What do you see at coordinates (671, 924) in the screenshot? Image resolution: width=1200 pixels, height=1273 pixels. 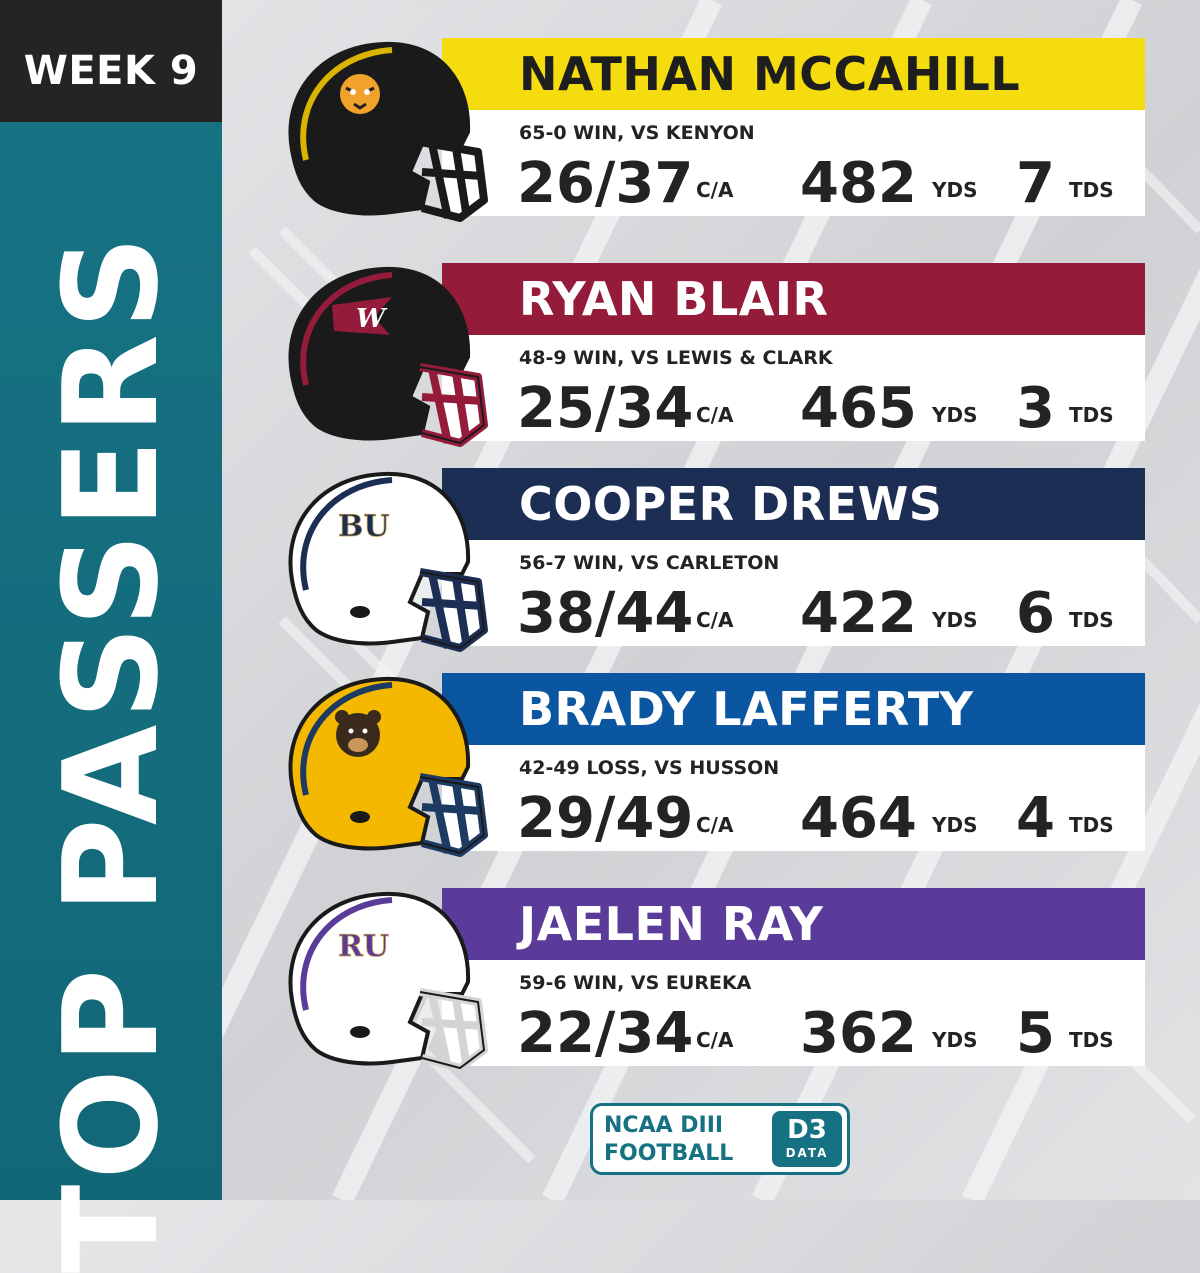 I see `player-name: JAELEN RAY` at bounding box center [671, 924].